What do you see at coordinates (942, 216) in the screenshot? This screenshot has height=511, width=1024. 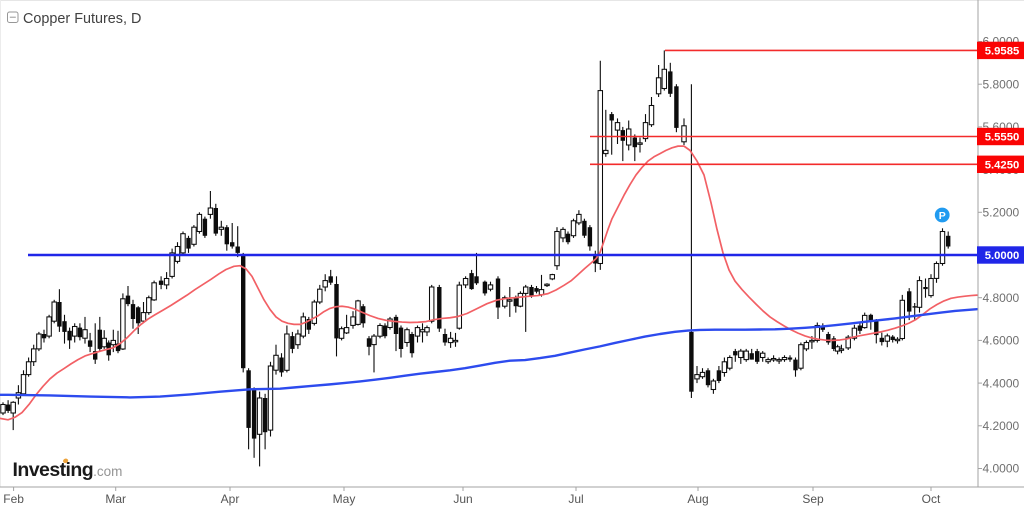 I see `svg-text: P` at bounding box center [942, 216].